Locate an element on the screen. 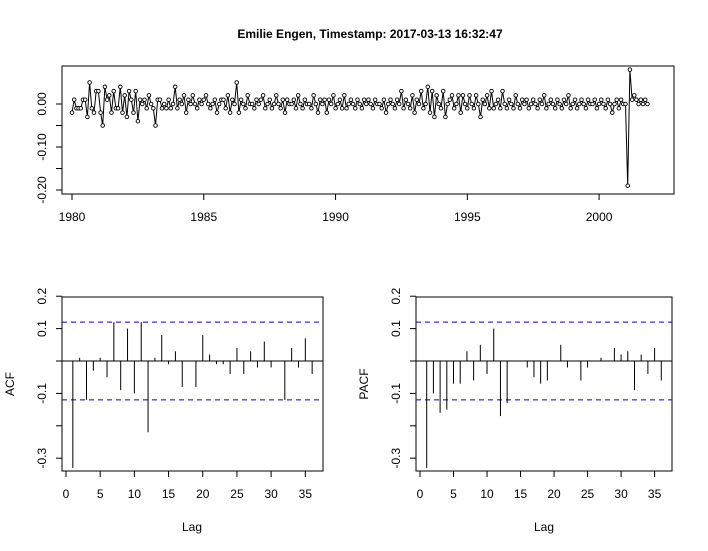 Image resolution: width=708 pixels, height=551 pixels. pacf-x-tick-label: 15 is located at coordinates (521, 494).